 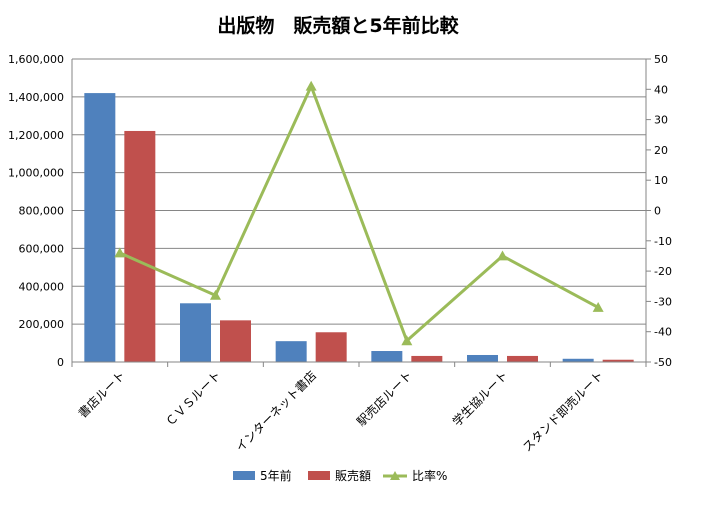 I want to click on y-right-tick-label: 0, so click(x=657, y=211).